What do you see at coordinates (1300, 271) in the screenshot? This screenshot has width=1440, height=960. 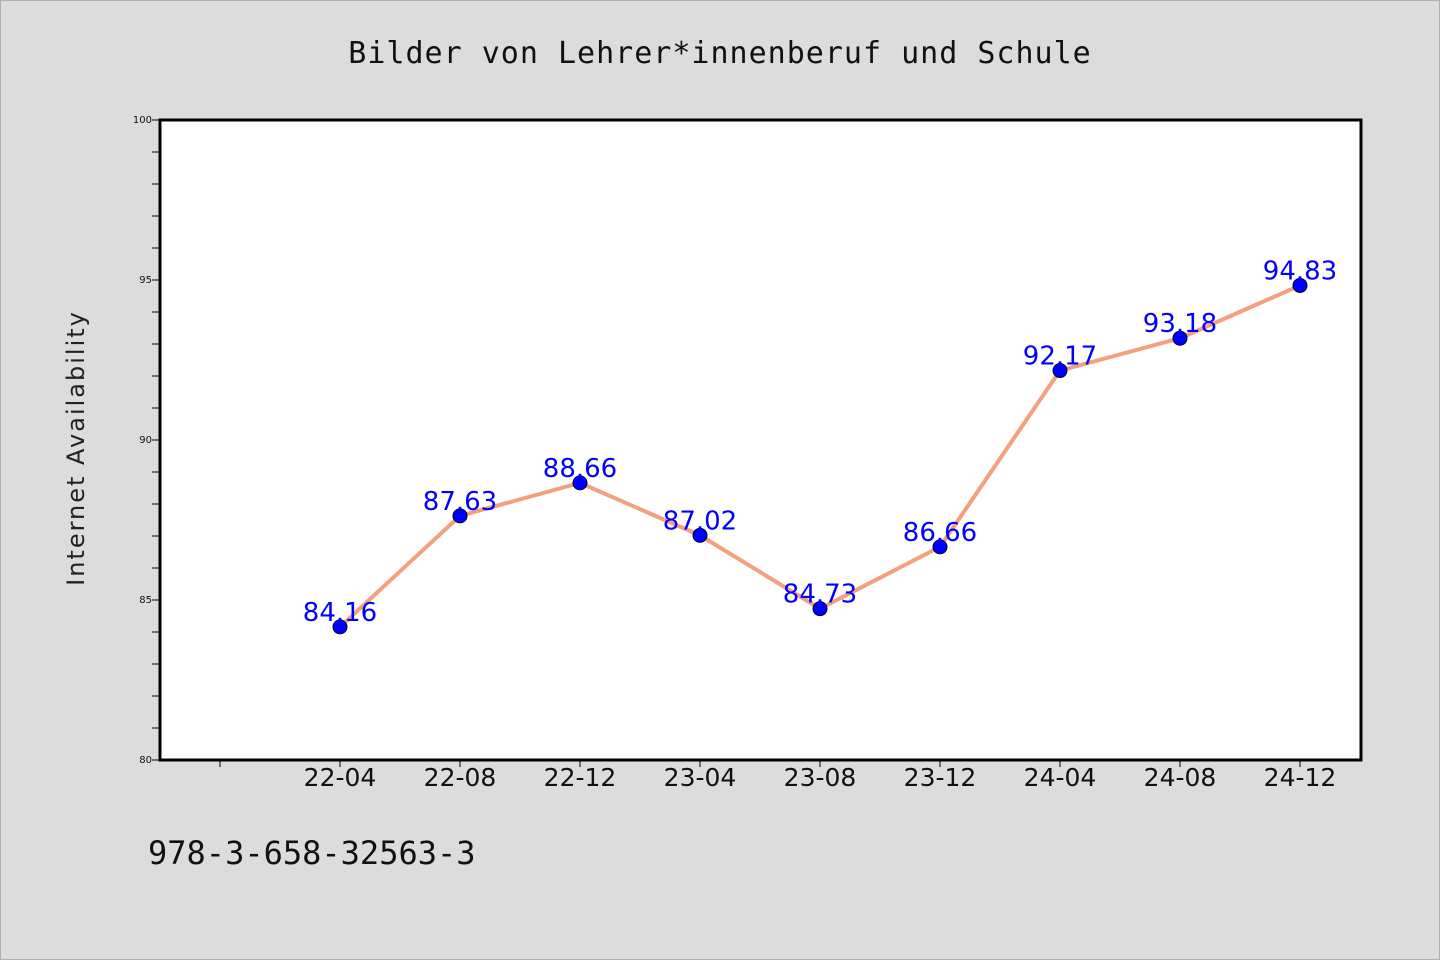 I see `data-point-label: 94.83` at bounding box center [1300, 271].